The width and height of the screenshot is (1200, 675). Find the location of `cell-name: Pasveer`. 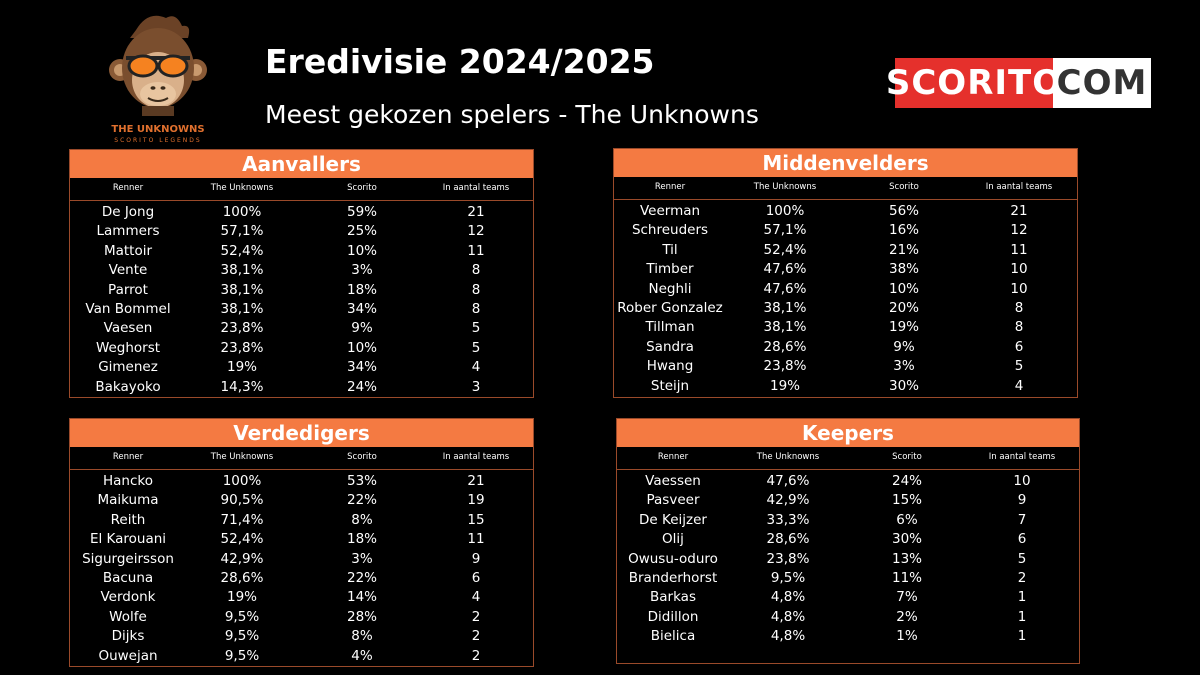

cell-name: Pasveer is located at coordinates (673, 500).